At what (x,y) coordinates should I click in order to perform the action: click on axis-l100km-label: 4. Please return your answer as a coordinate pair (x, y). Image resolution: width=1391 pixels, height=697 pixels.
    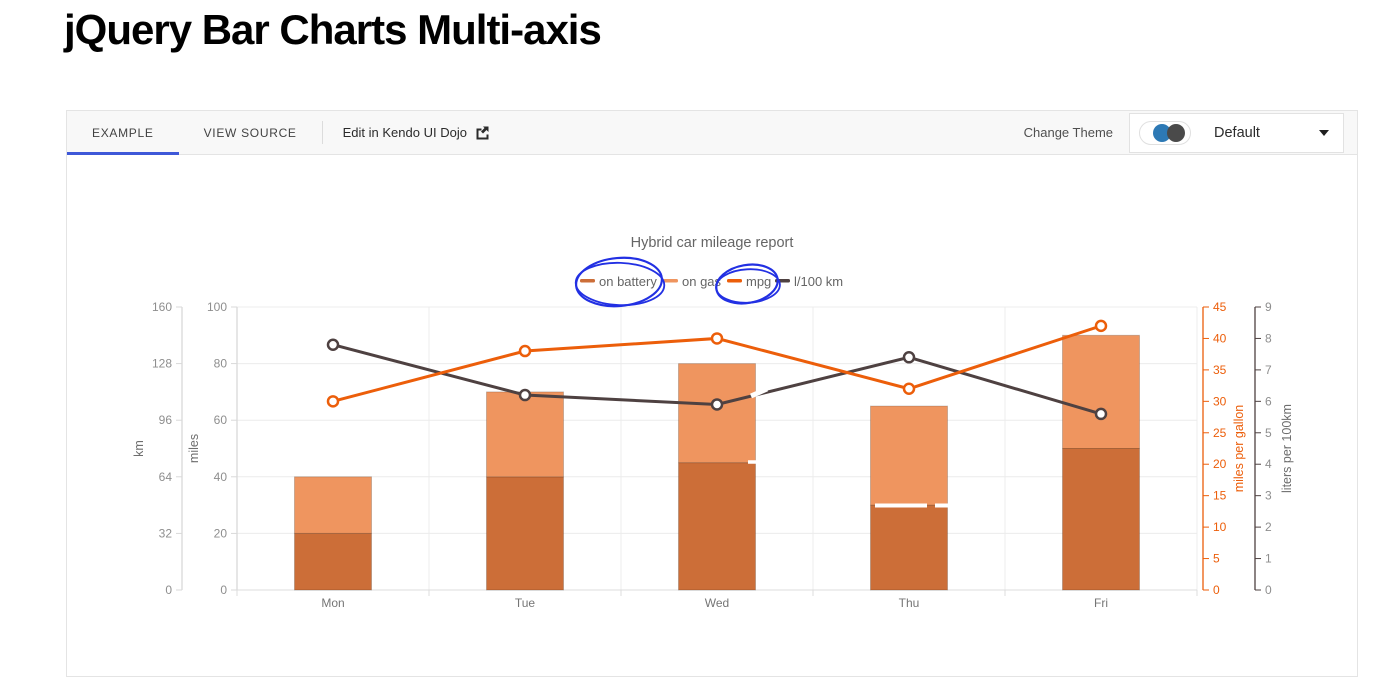
    Looking at the image, I should click on (1268, 464).